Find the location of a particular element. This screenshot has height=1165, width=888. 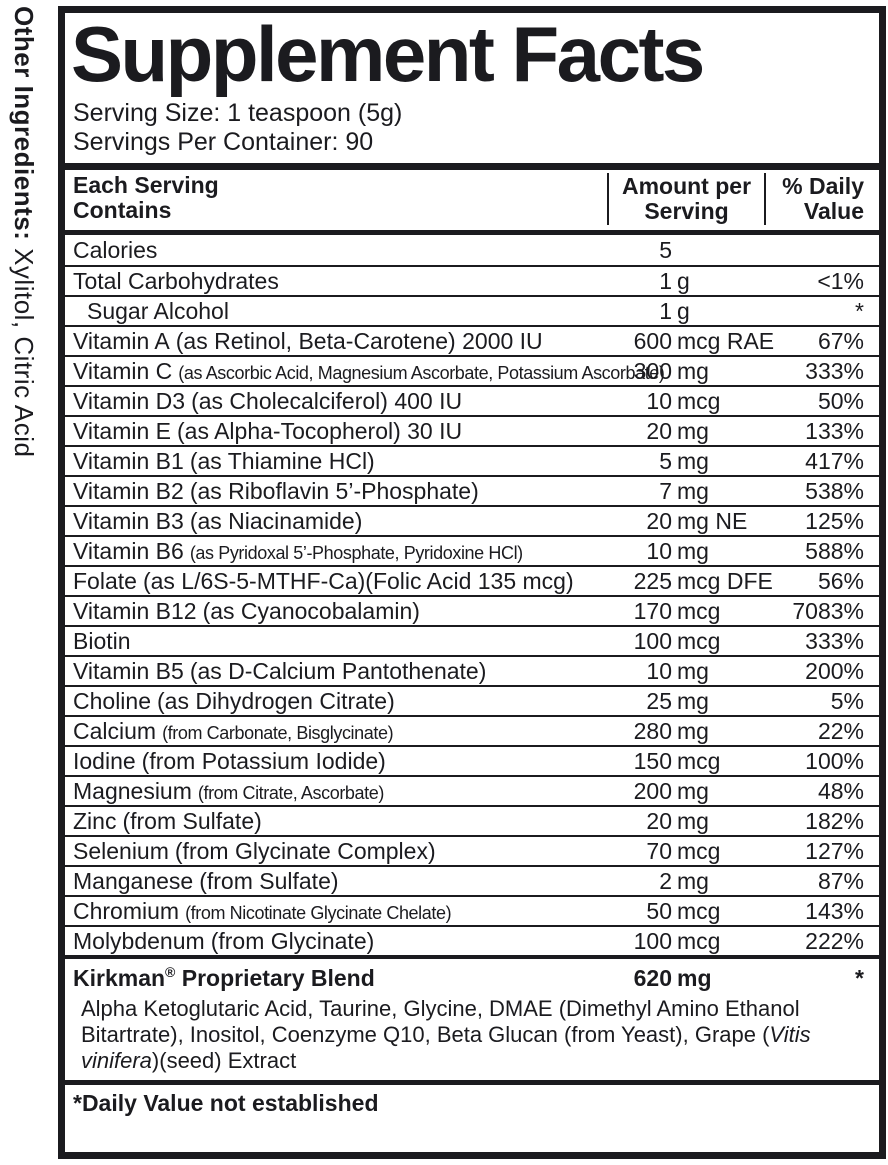

amount-number: 50 is located at coordinates (659, 910).